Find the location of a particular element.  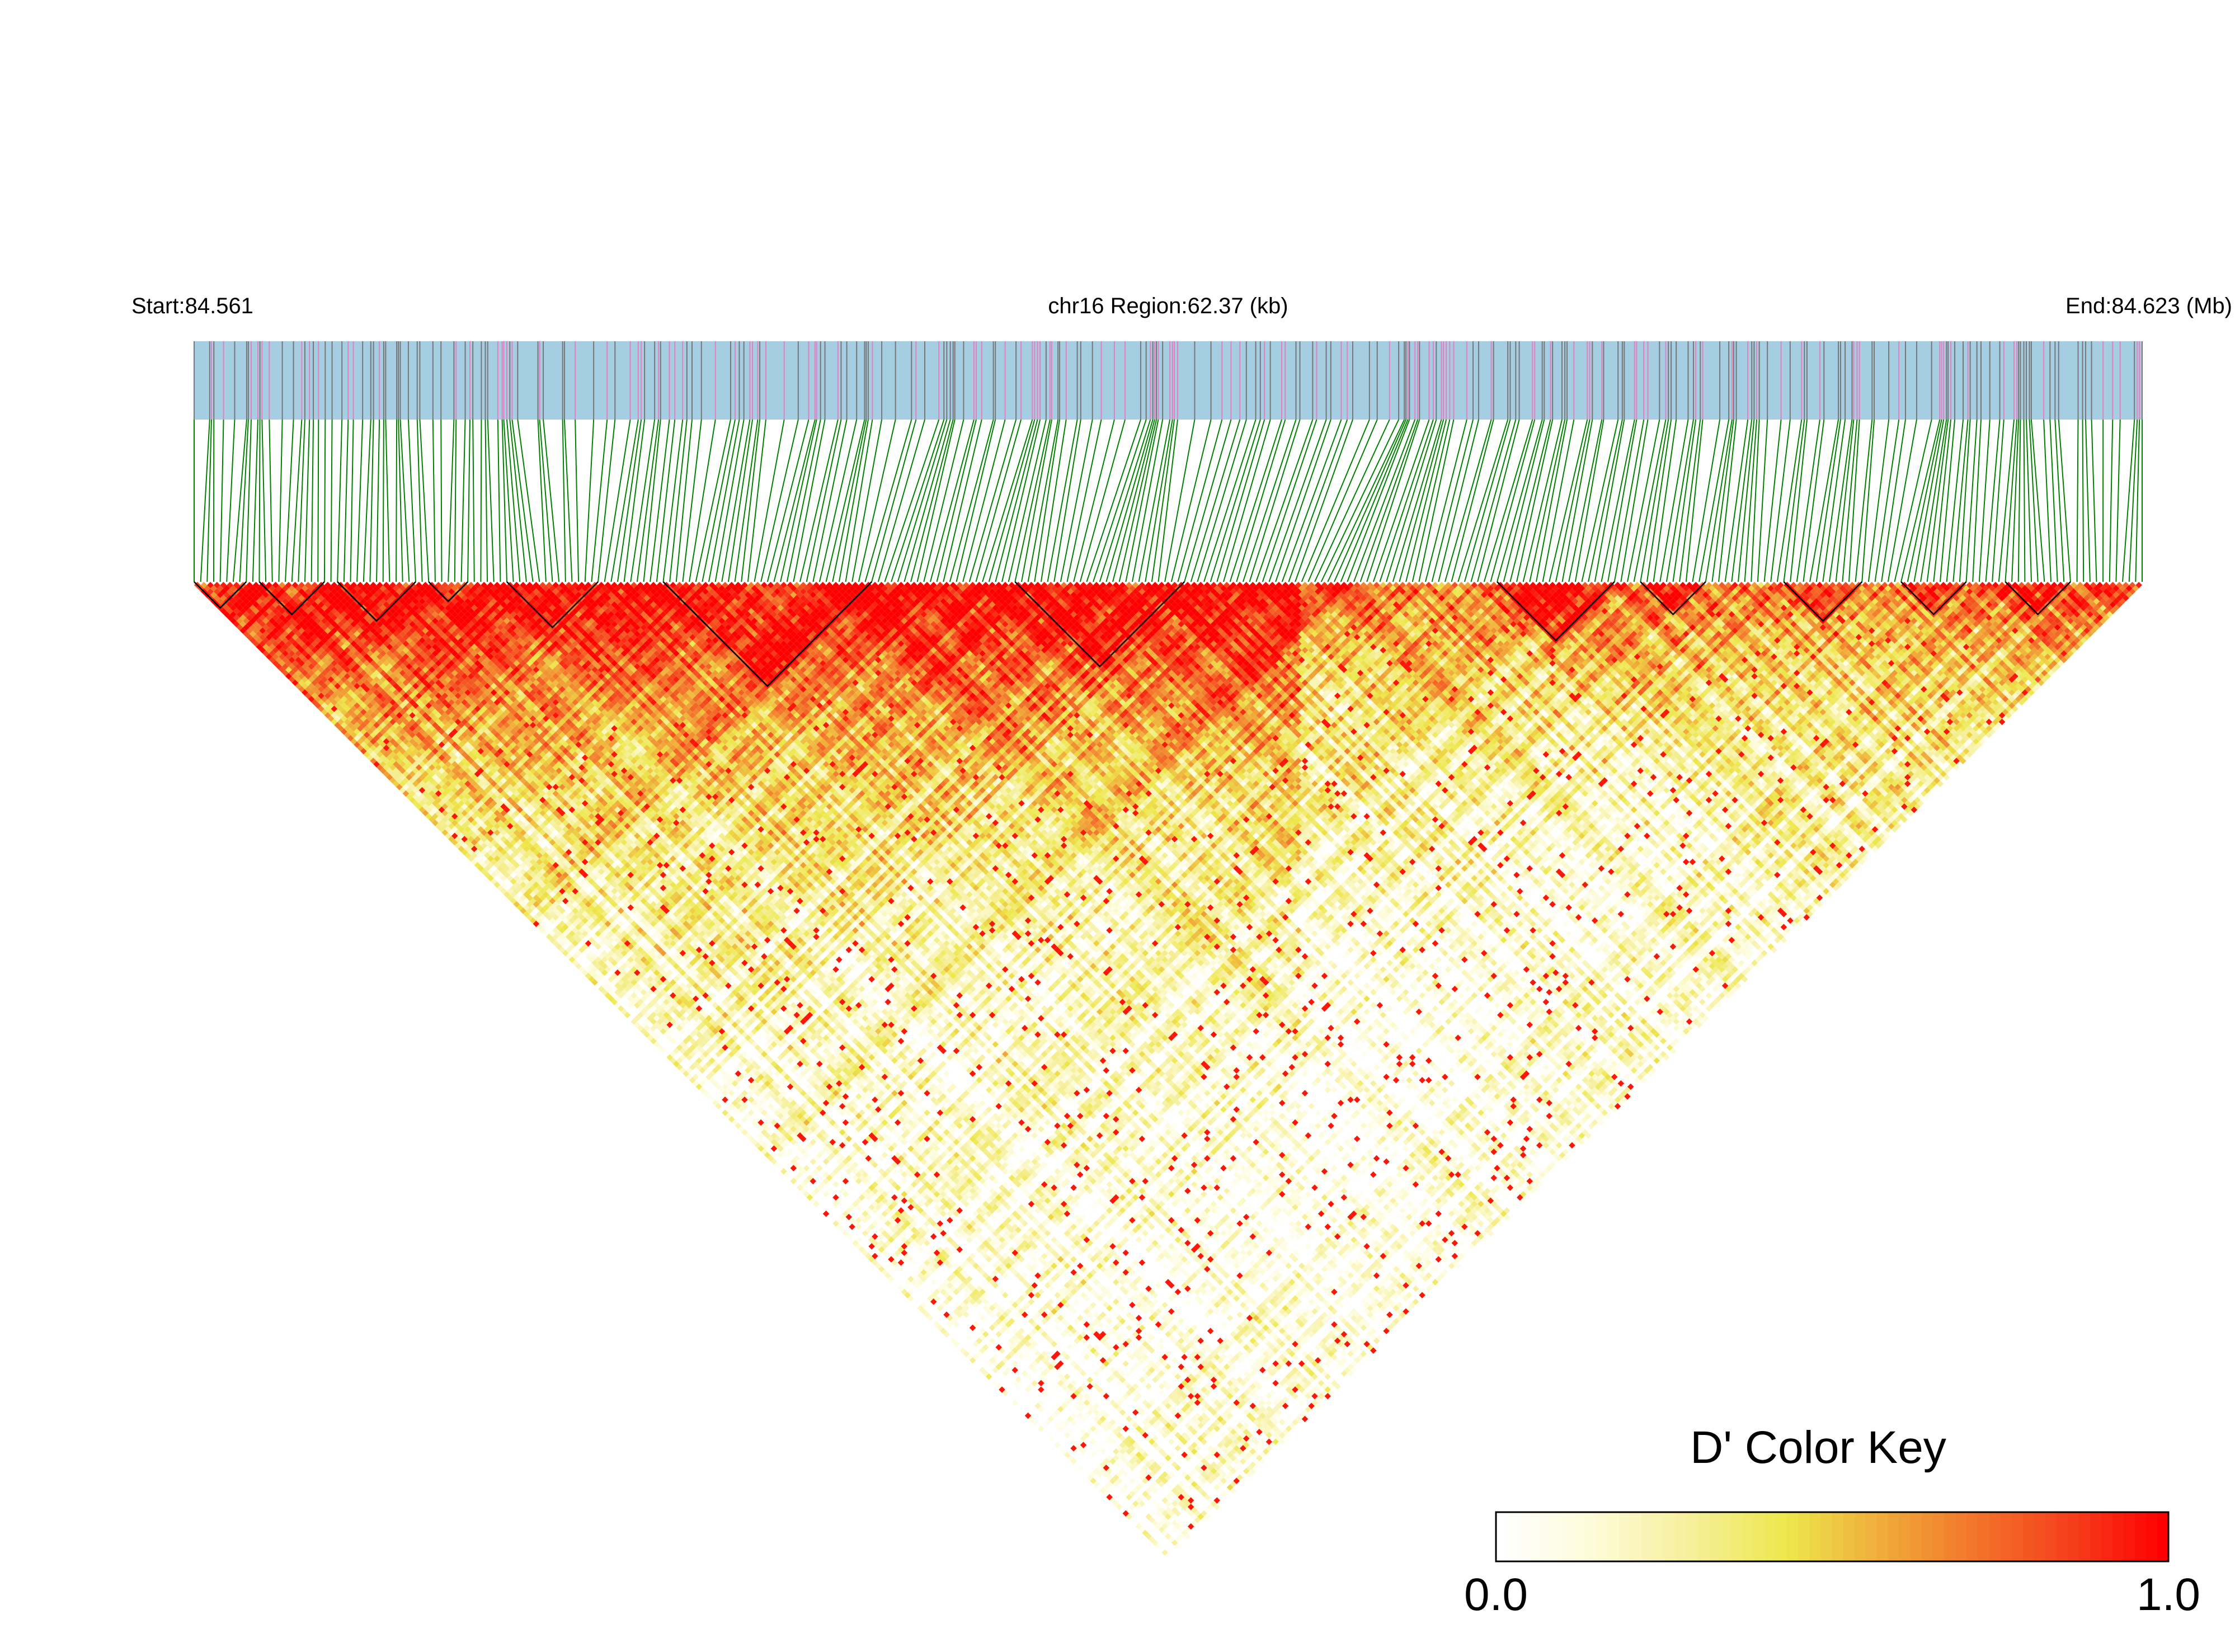

start-label: Start:84.561 is located at coordinates (192, 306).